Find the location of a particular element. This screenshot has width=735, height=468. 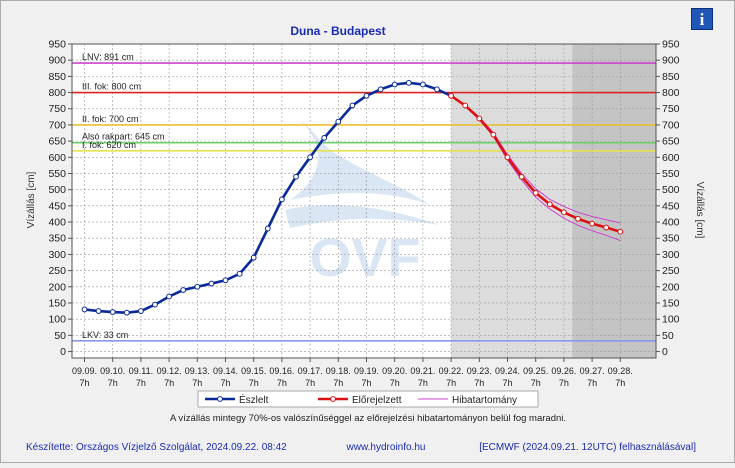

x-tick-label-date: 09.19. is located at coordinates (366, 371).